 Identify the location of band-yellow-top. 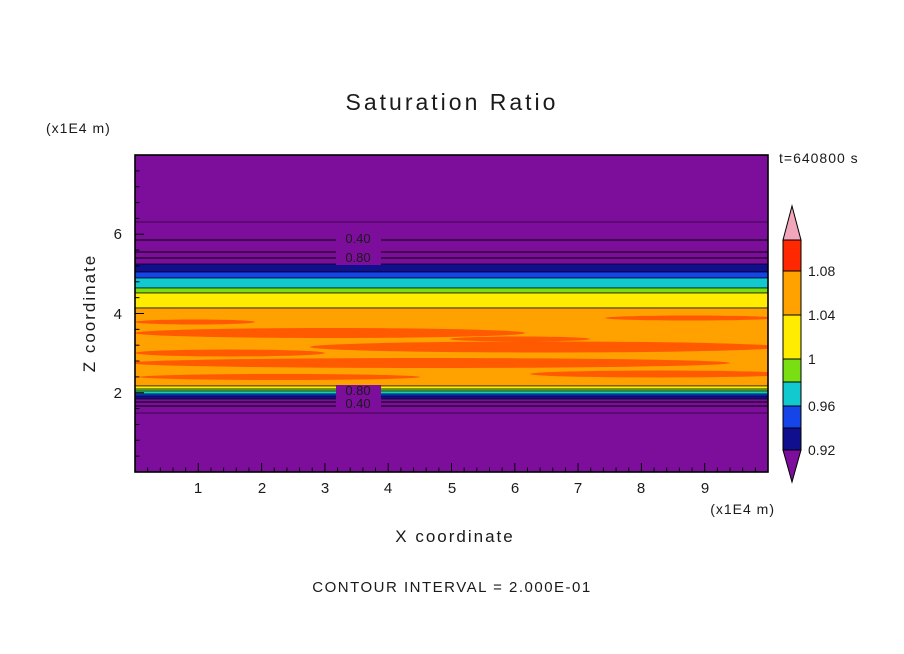
(451, 300).